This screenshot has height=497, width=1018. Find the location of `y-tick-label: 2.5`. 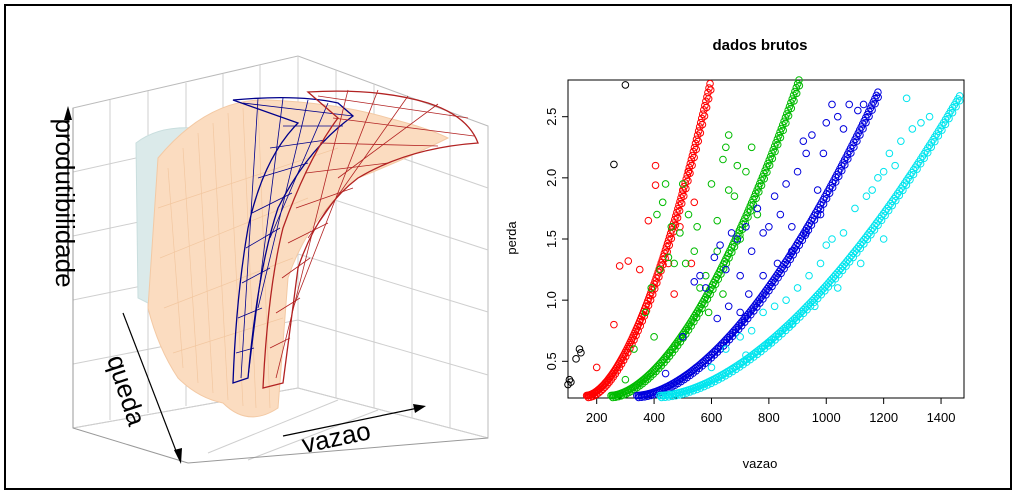

y-tick-label: 2.5 is located at coordinates (551, 117).